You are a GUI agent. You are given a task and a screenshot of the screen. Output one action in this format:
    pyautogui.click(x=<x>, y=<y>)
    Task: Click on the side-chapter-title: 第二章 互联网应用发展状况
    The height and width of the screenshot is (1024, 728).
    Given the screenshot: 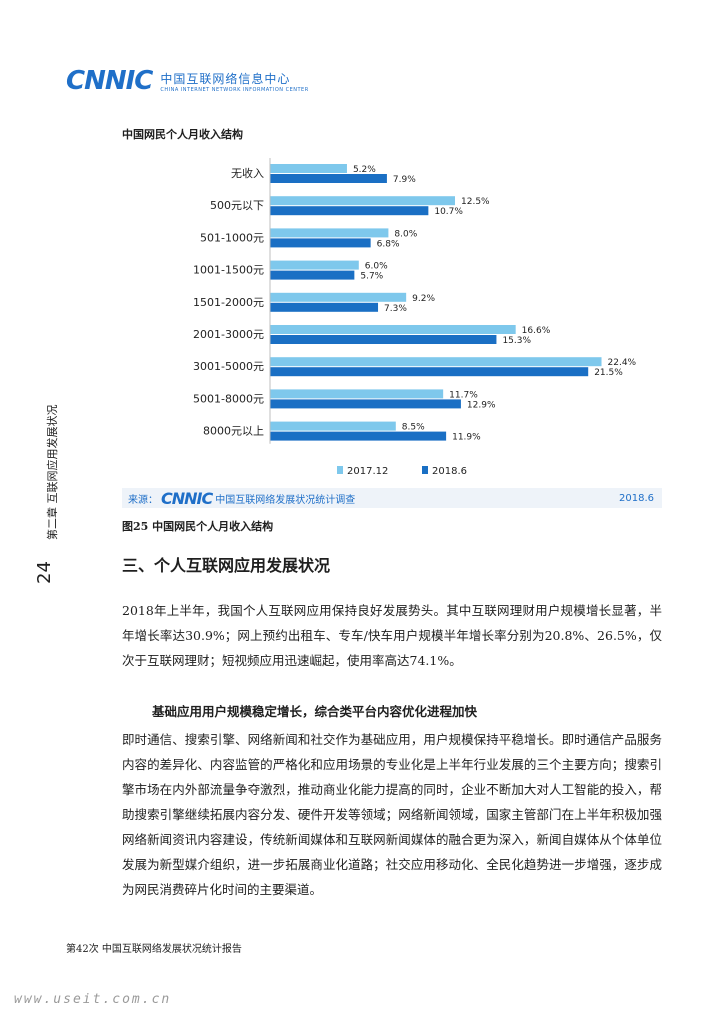 What is the action you would take?
    pyautogui.click(x=52, y=472)
    